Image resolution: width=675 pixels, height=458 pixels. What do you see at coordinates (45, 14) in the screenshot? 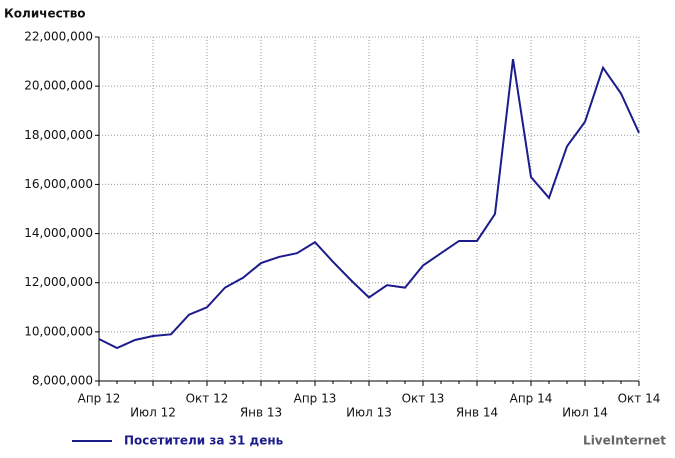
I see `y-axis-title: Количество` at bounding box center [45, 14].